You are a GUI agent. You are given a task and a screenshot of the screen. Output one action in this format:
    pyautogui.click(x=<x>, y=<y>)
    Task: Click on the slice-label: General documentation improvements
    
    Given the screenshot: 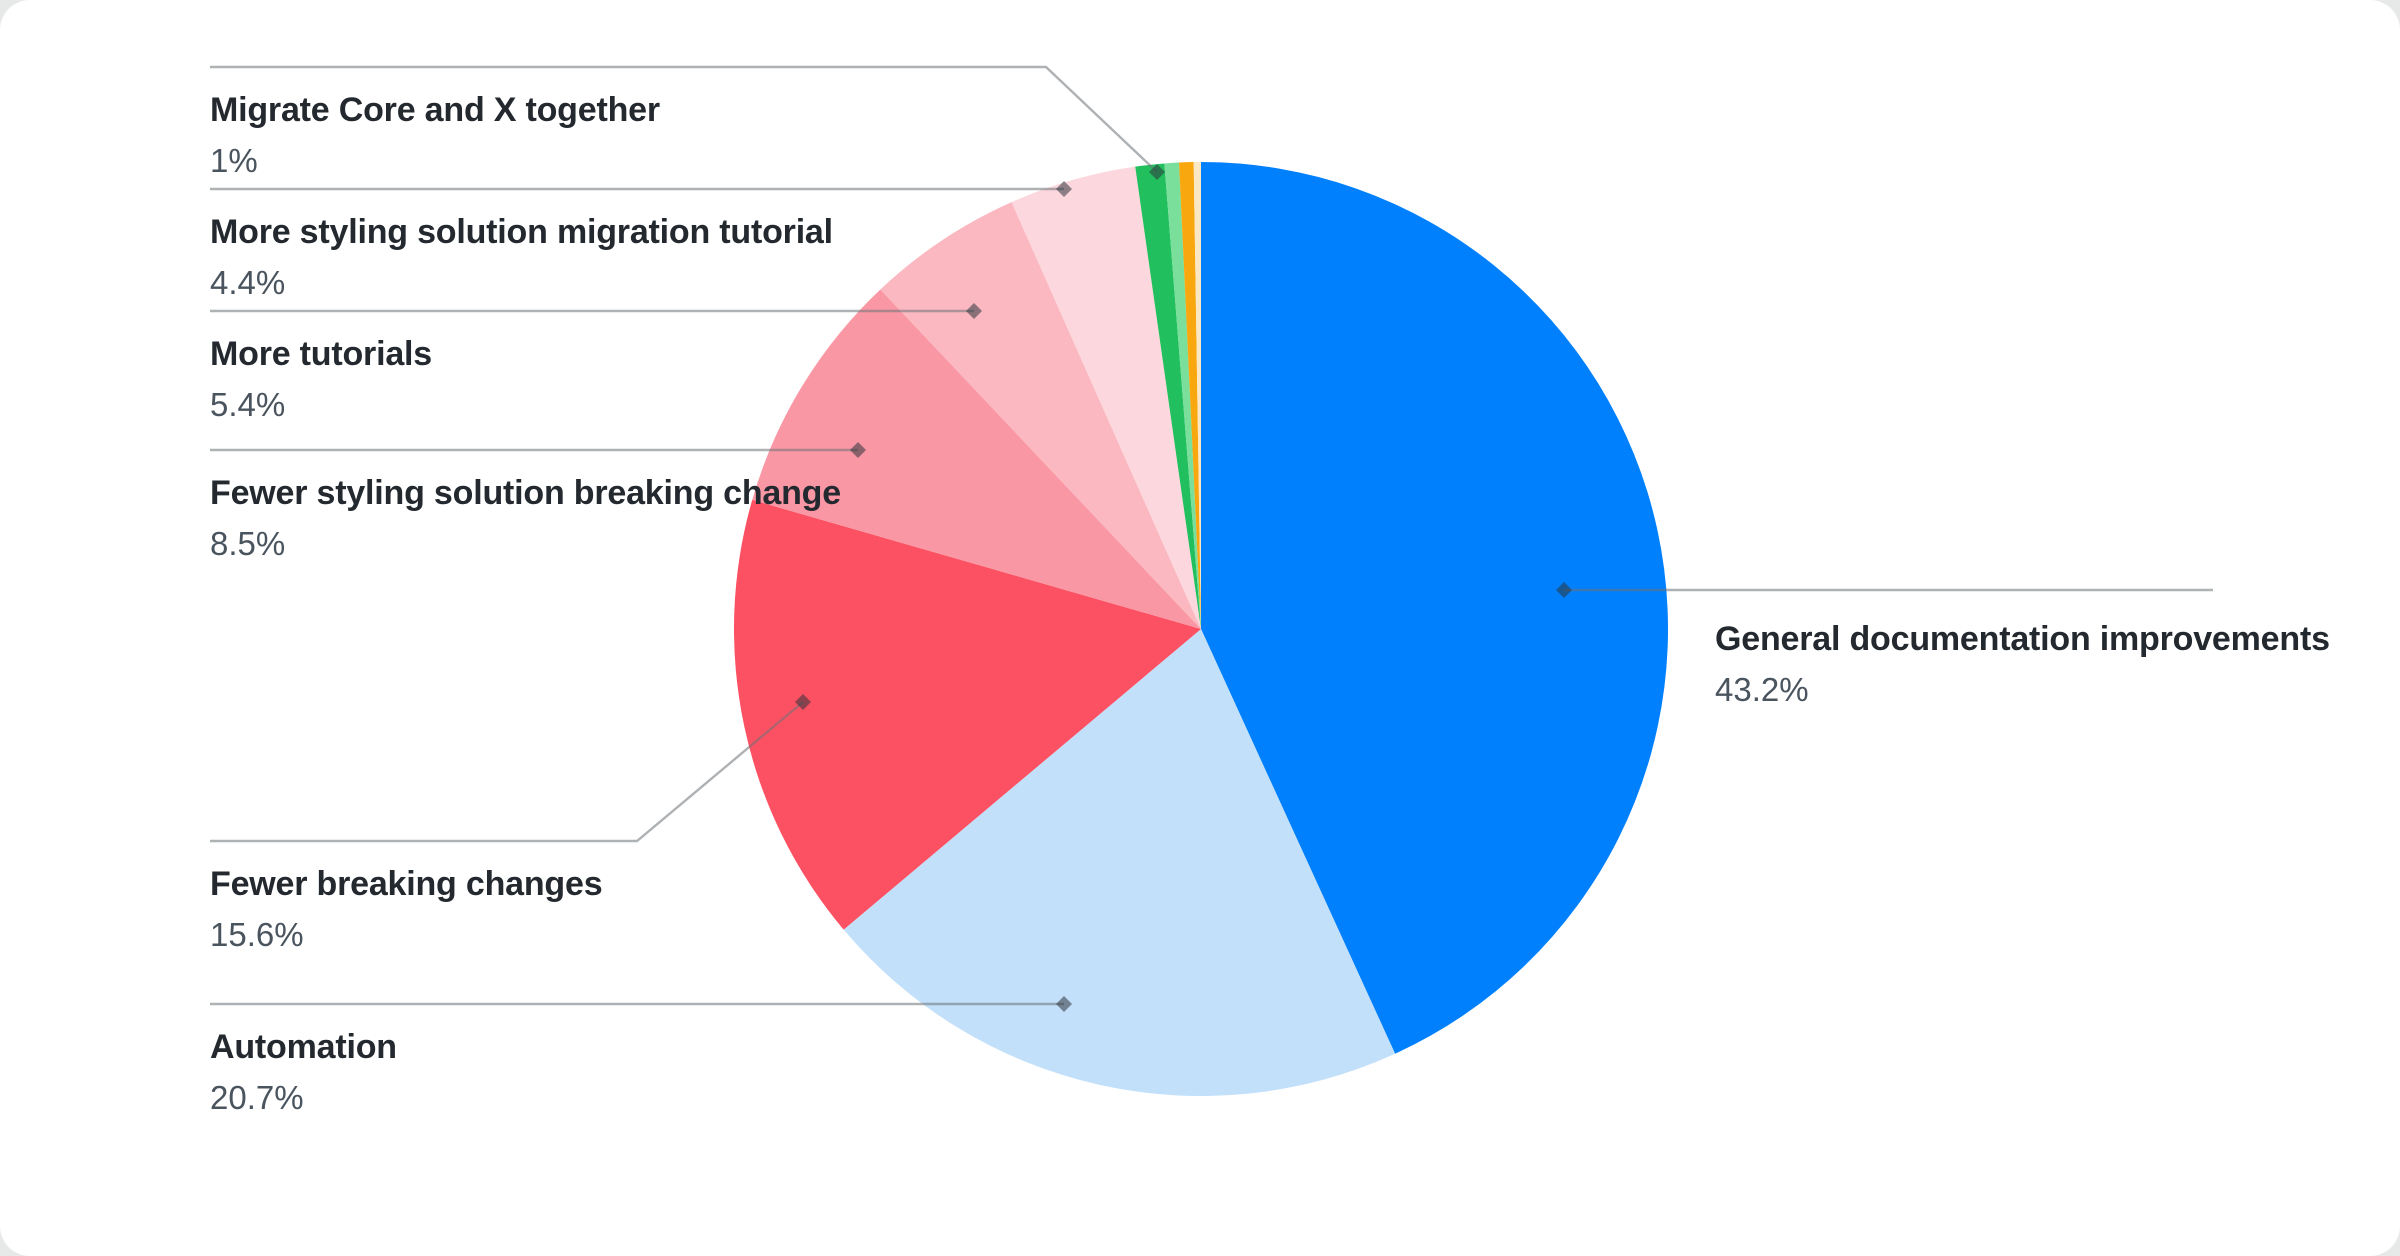 What is the action you would take?
    pyautogui.click(x=2022, y=639)
    